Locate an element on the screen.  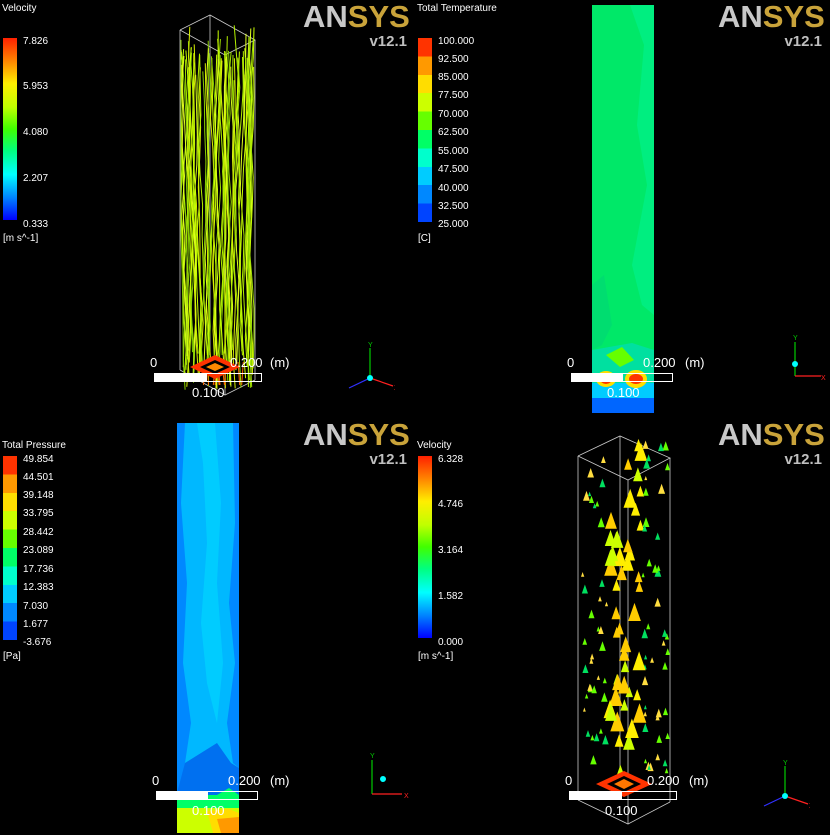
pressure-contour is located at coordinates (208, 628).